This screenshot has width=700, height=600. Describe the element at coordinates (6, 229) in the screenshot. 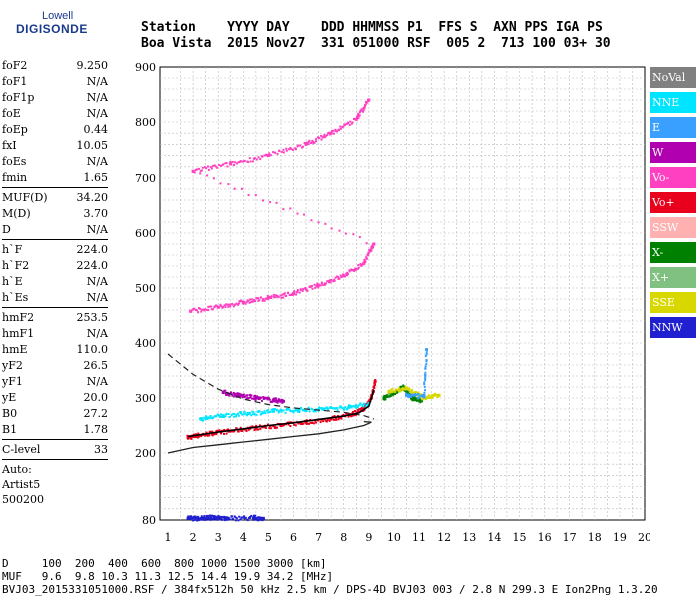

I see `param-name: D` at that location.